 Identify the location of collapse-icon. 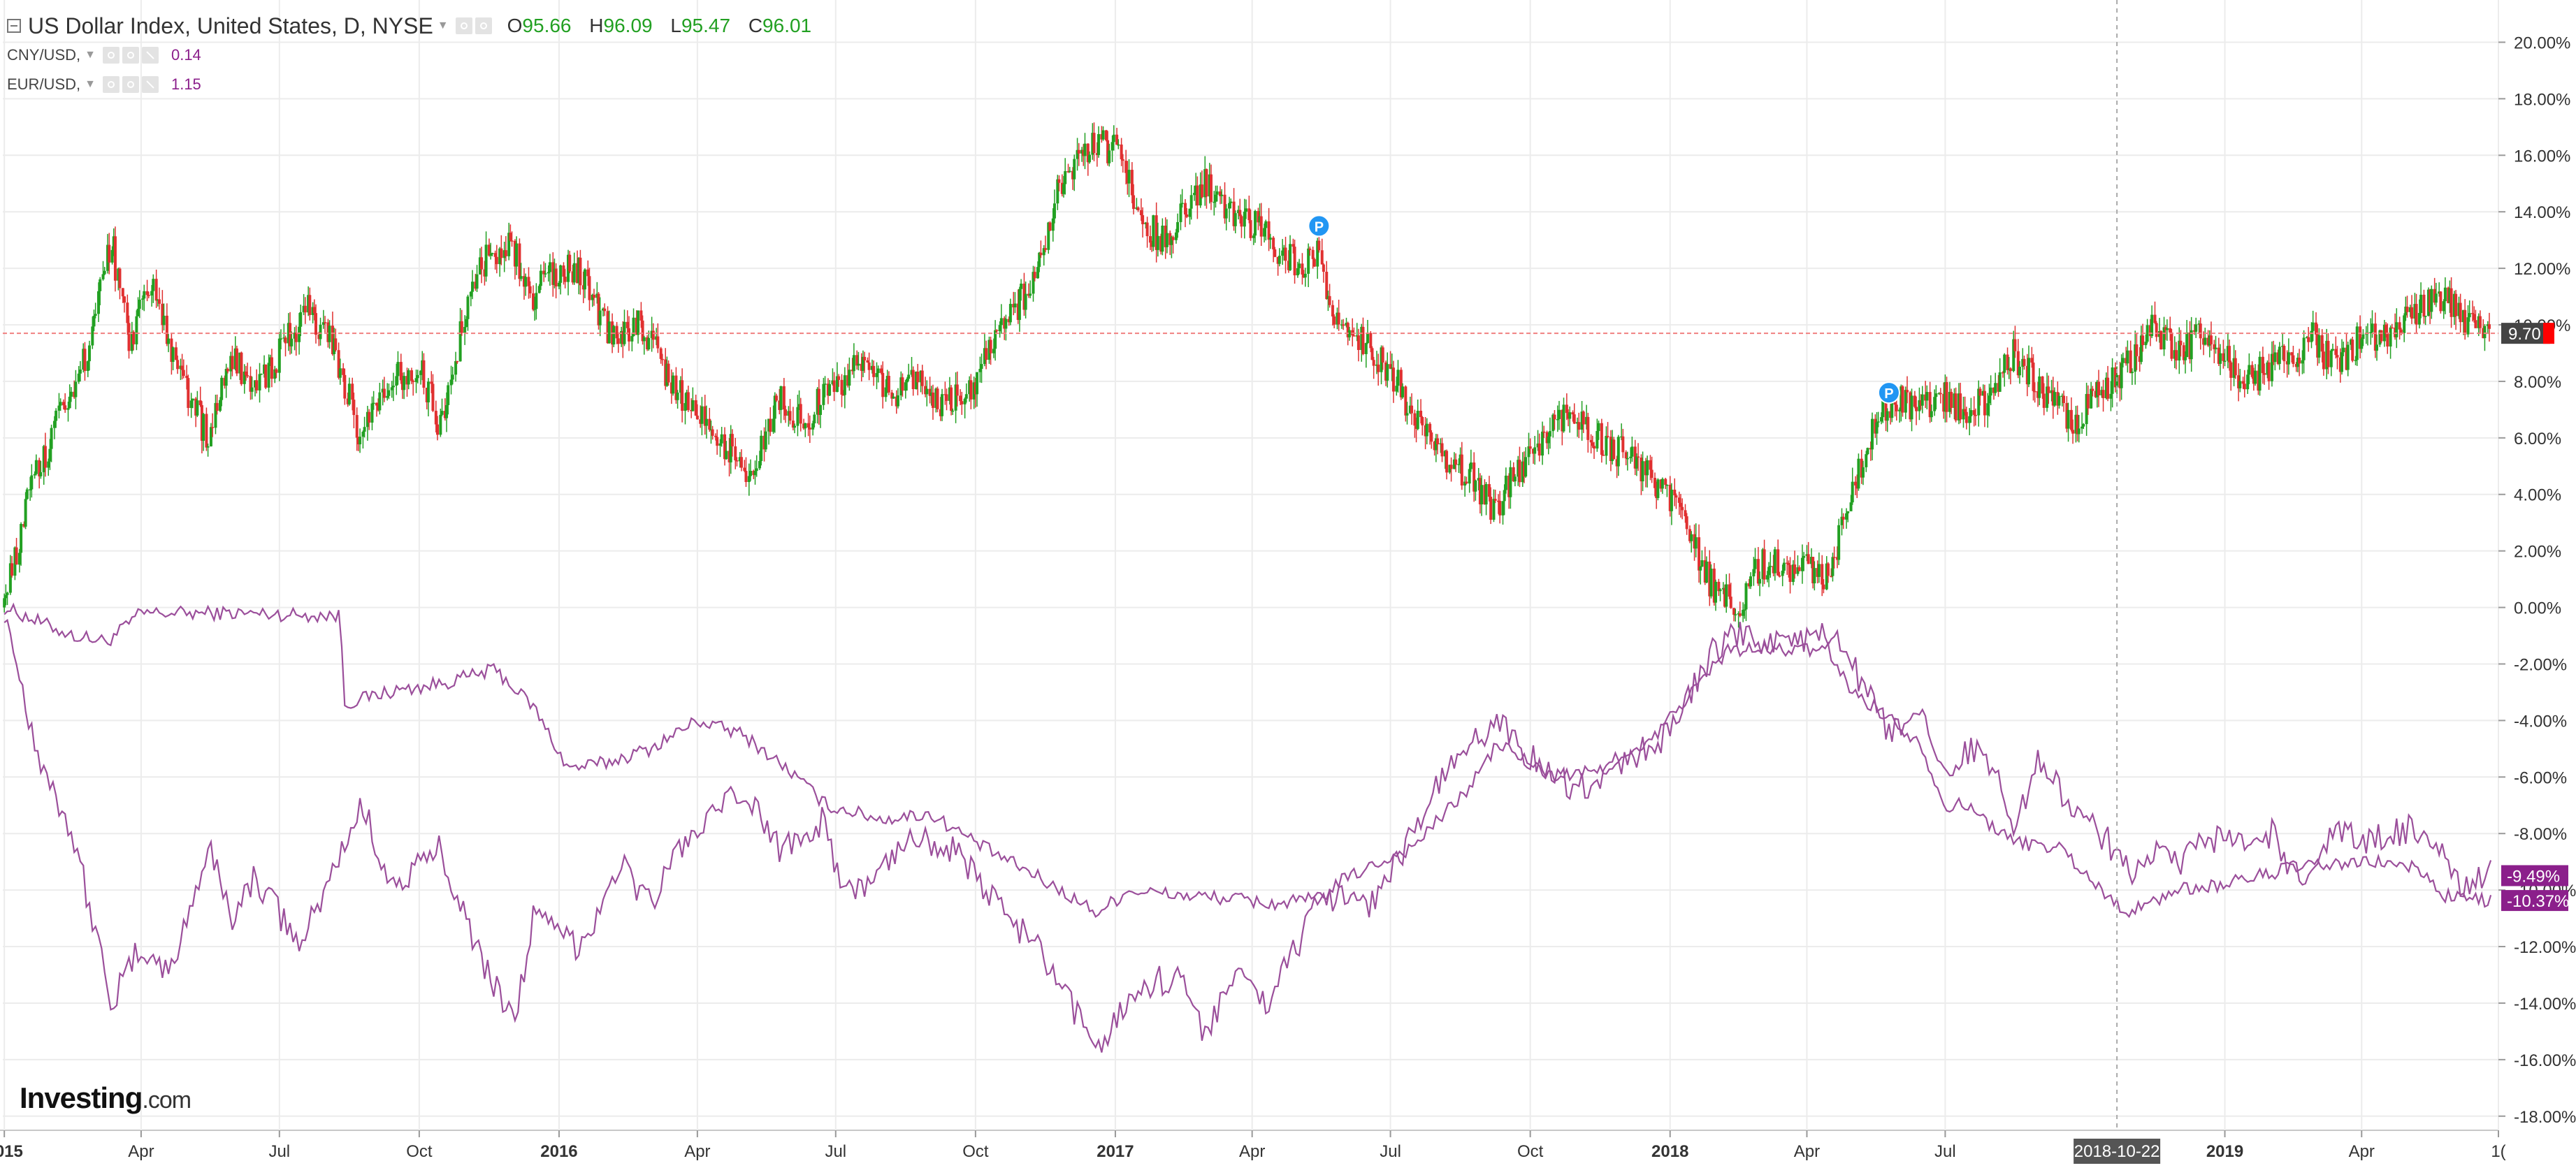
(14, 26).